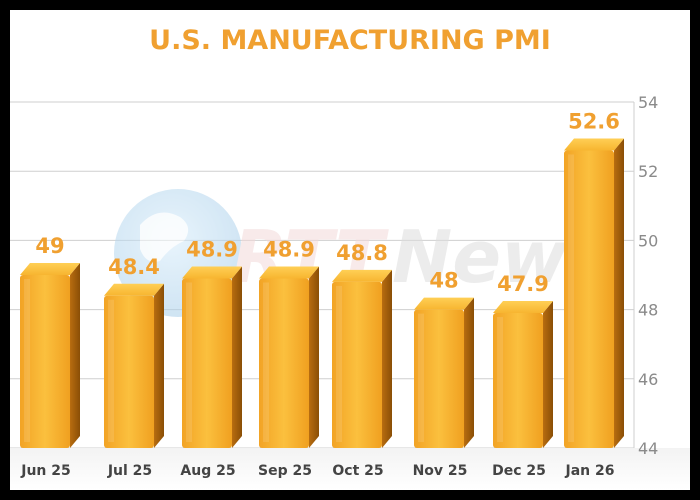 The height and width of the screenshot is (500, 700). What do you see at coordinates (594, 121) in the screenshot?
I see `data-label-7: 52.6` at bounding box center [594, 121].